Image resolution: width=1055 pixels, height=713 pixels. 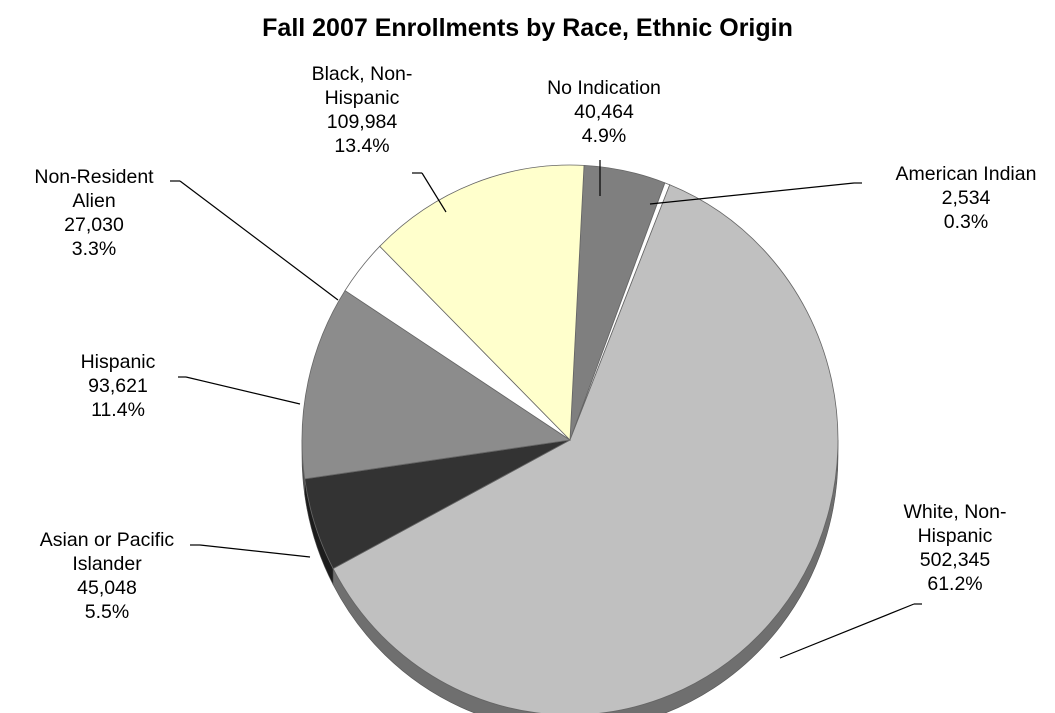 I want to click on slice-label-4: Hispanic 93,621 11.4%, so click(x=118, y=386).